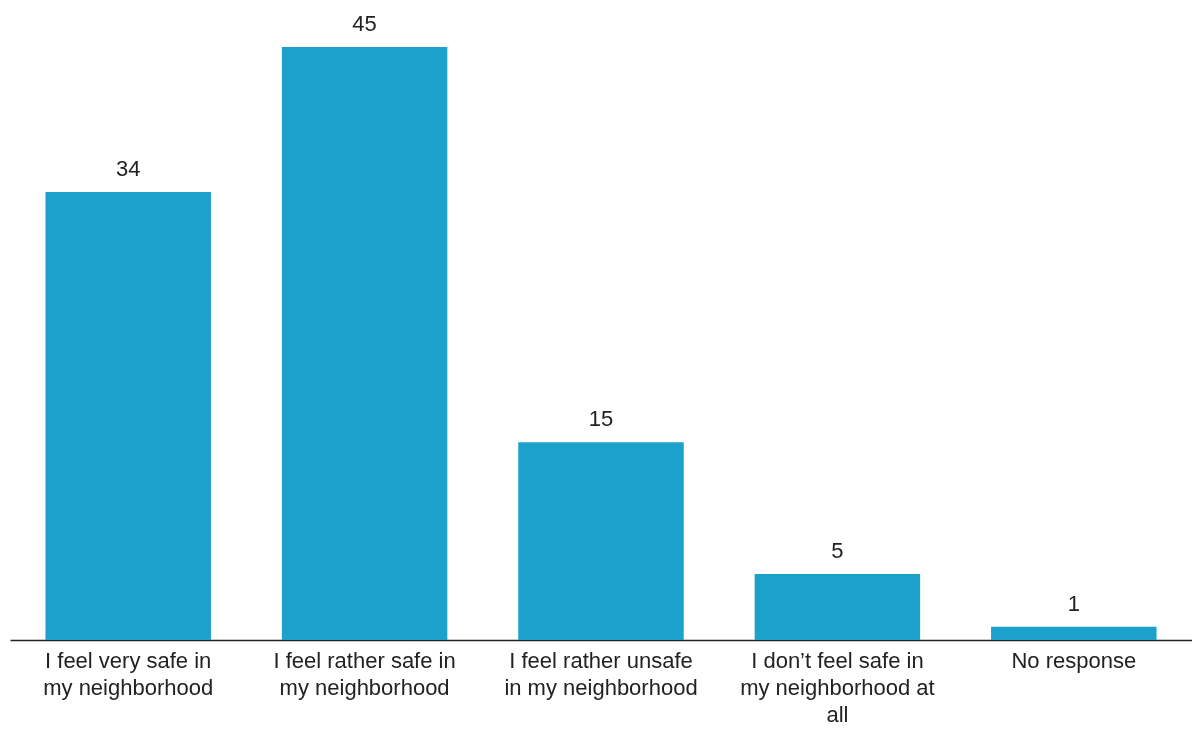  Describe the element at coordinates (601, 419) in the screenshot. I see `data-label: 15` at that location.